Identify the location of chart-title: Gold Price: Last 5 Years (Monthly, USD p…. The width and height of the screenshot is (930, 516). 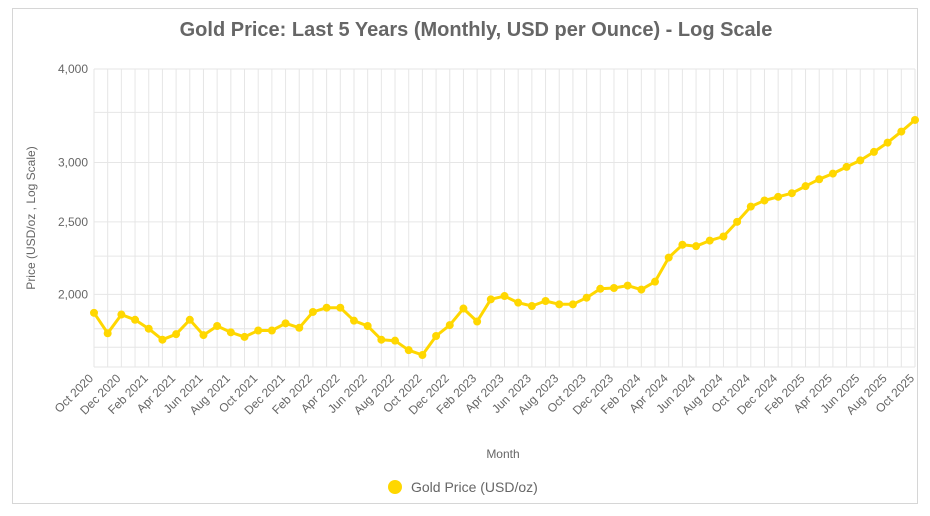
(476, 30).